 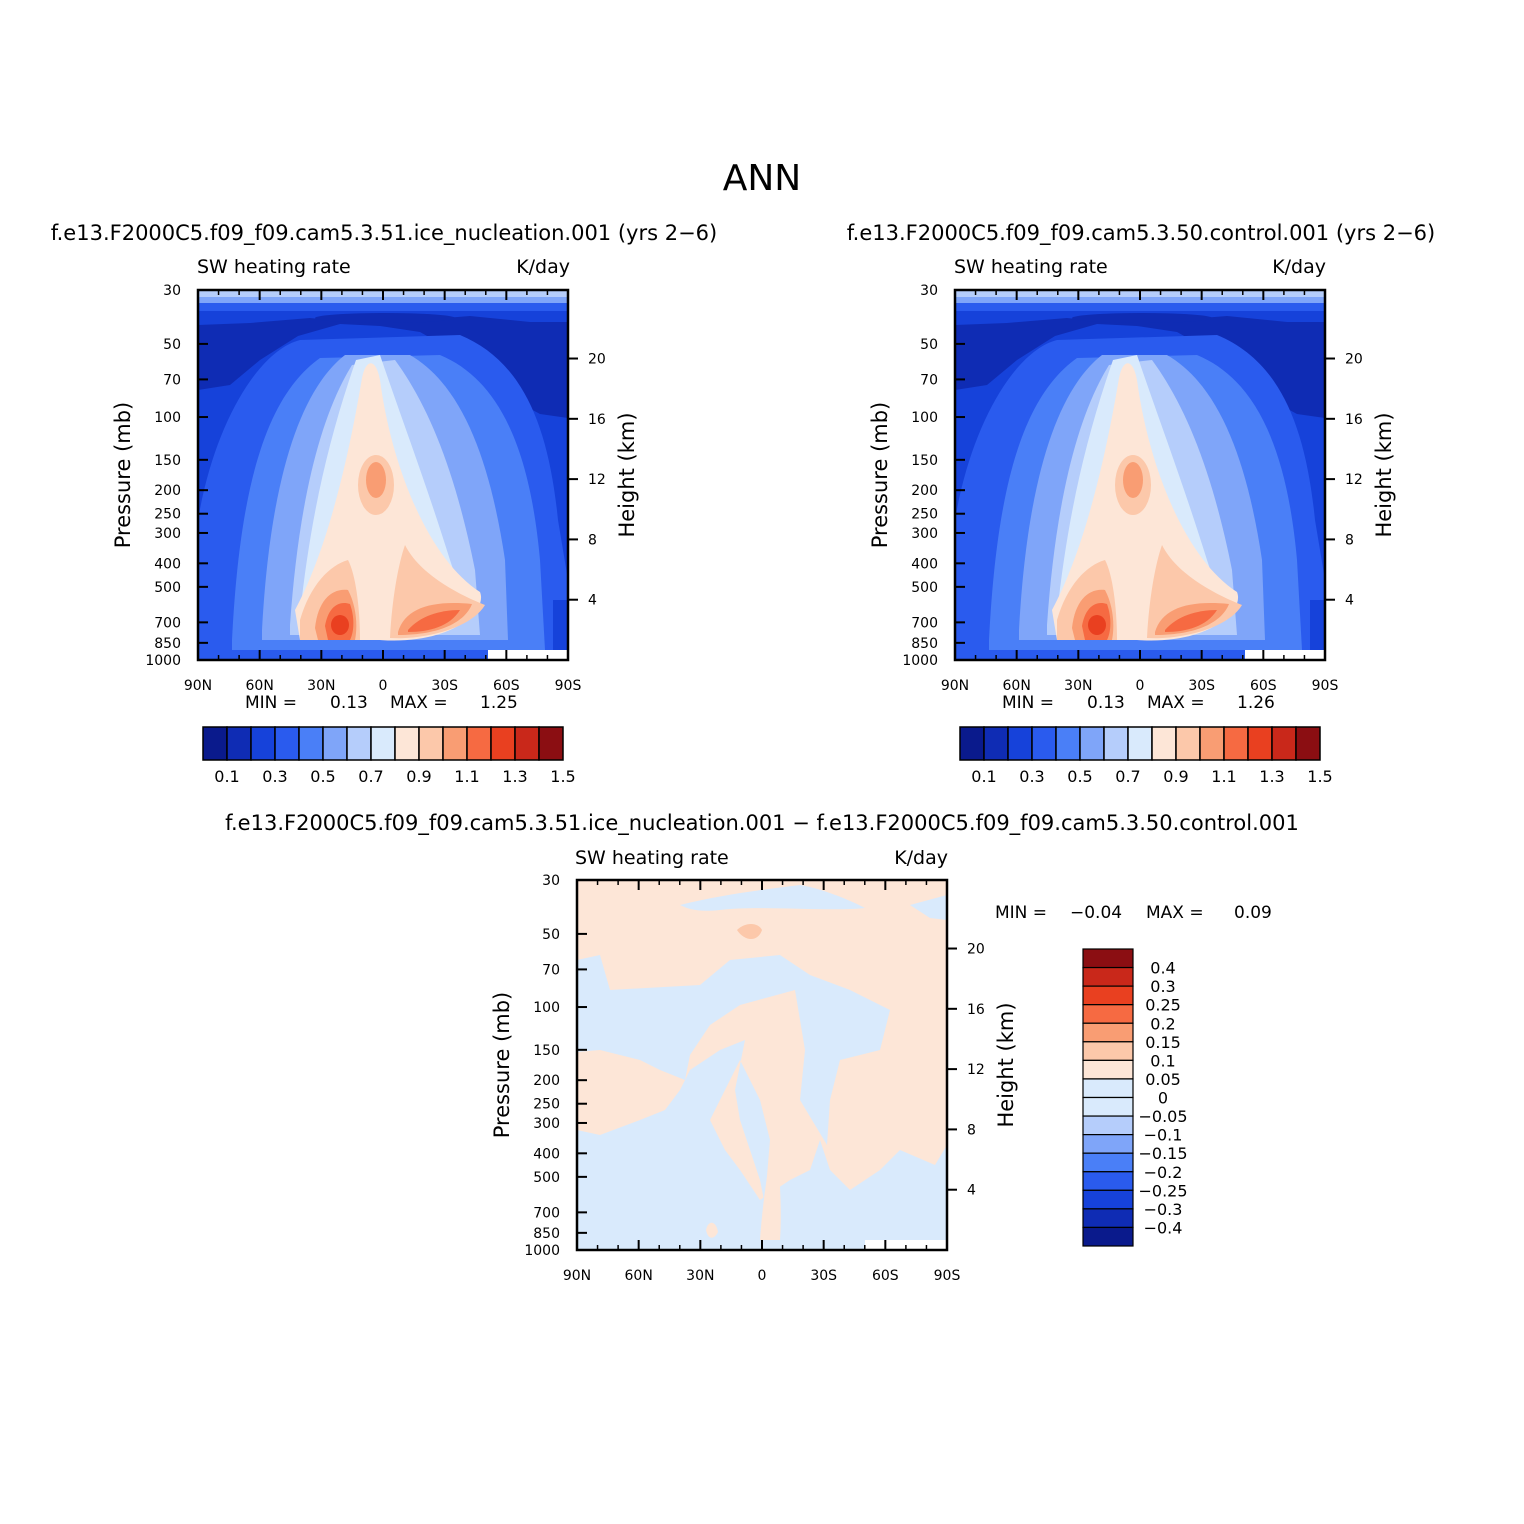 I want to click on x-tick-label: 90N, so click(x=955, y=686).